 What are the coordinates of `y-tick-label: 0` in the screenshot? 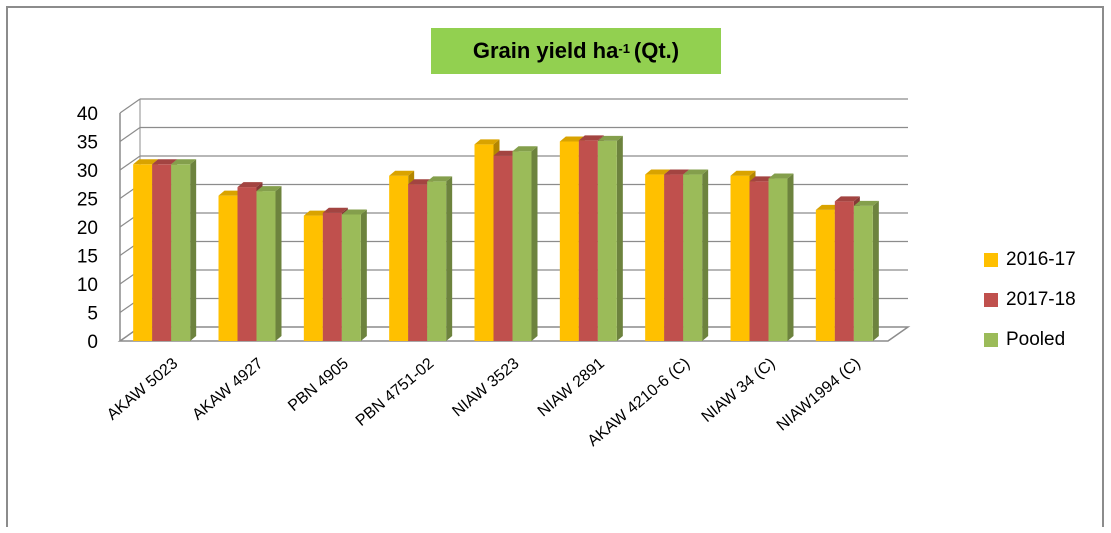 It's located at (92, 342).